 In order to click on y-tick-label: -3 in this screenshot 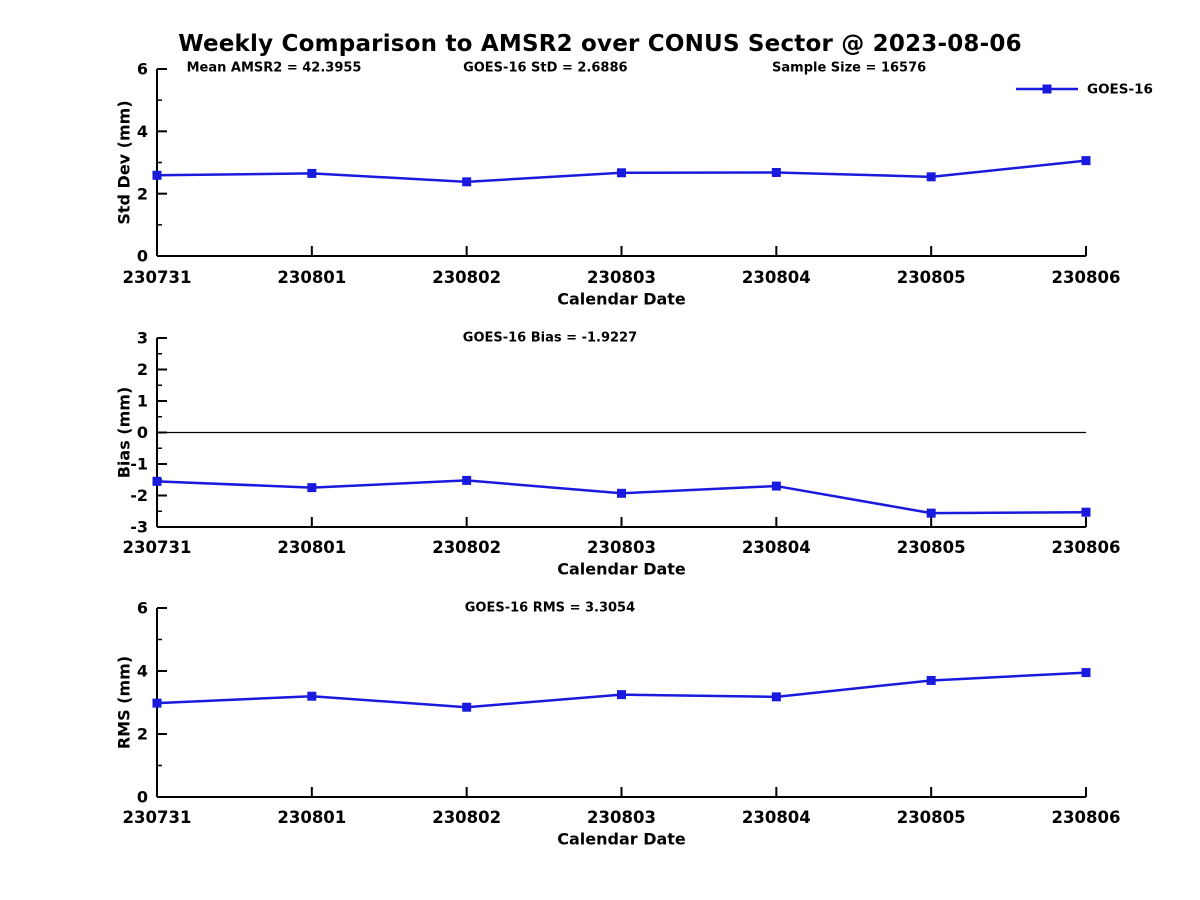, I will do `click(139, 527)`.